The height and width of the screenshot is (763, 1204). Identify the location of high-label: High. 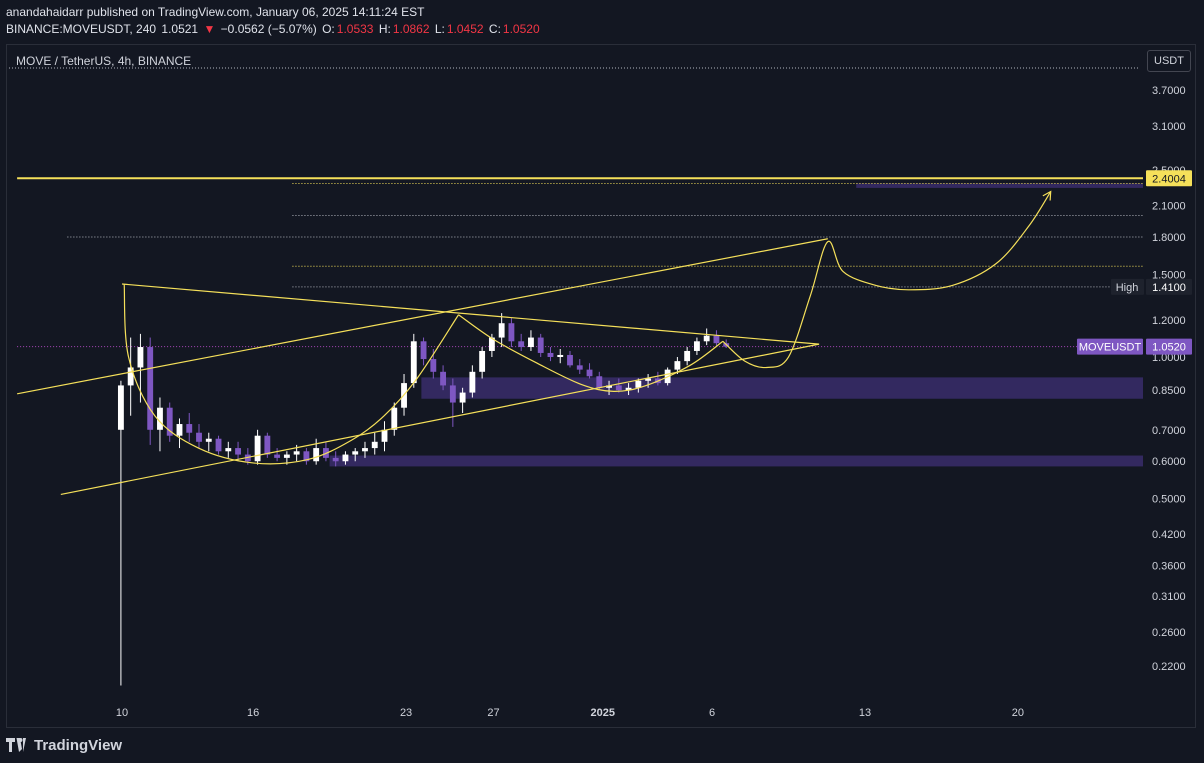
(1127, 288).